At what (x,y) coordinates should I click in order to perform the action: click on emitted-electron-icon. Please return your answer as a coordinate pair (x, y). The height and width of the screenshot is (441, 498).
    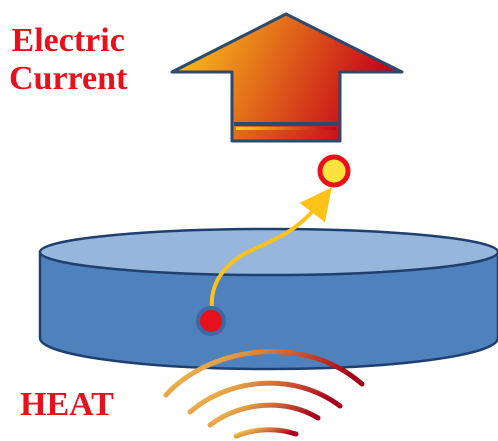
    Looking at the image, I should click on (334, 171).